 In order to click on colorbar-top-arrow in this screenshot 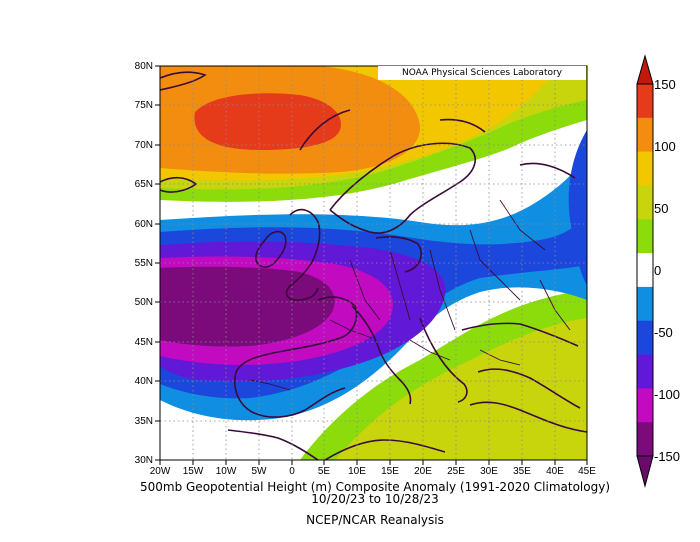, I will do `click(645, 69)`.